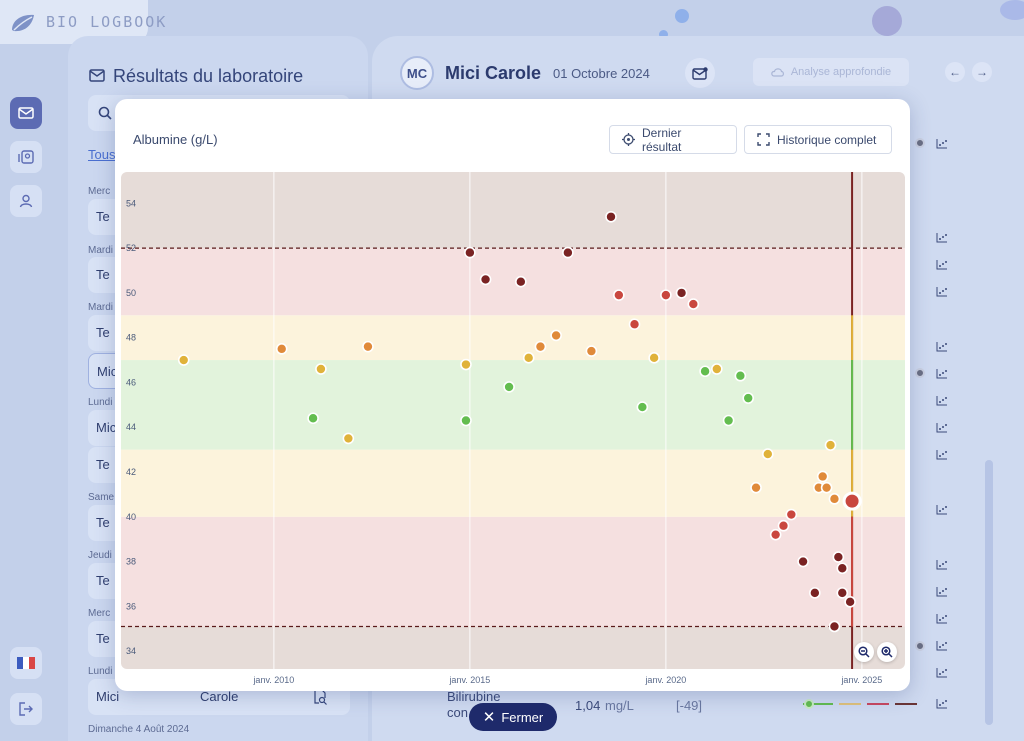  Describe the element at coordinates (131, 606) in the screenshot. I see `y-tick-label: 36` at that location.